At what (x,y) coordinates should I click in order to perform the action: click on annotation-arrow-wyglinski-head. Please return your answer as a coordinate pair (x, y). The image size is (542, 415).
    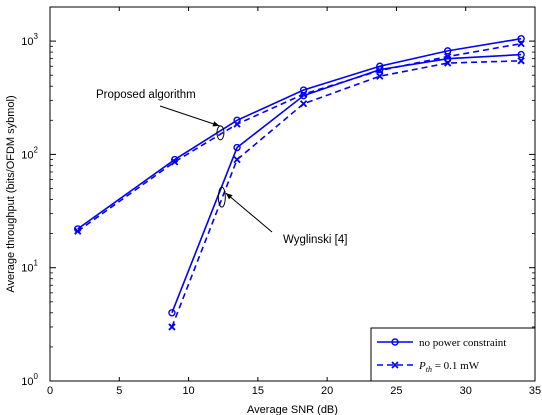
    Looking at the image, I should click on (229, 196).